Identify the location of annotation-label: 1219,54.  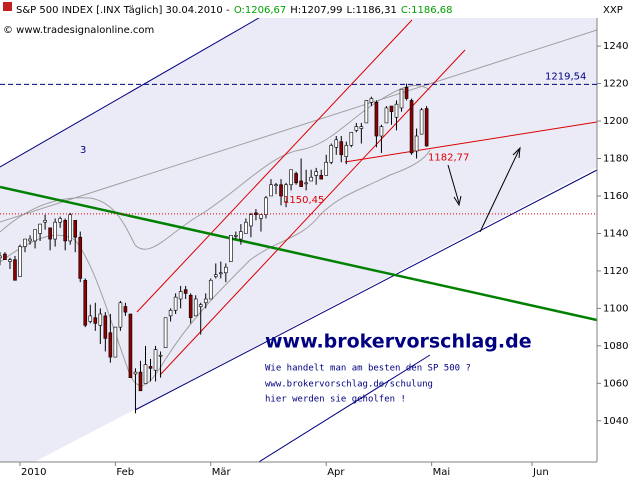
(565, 76).